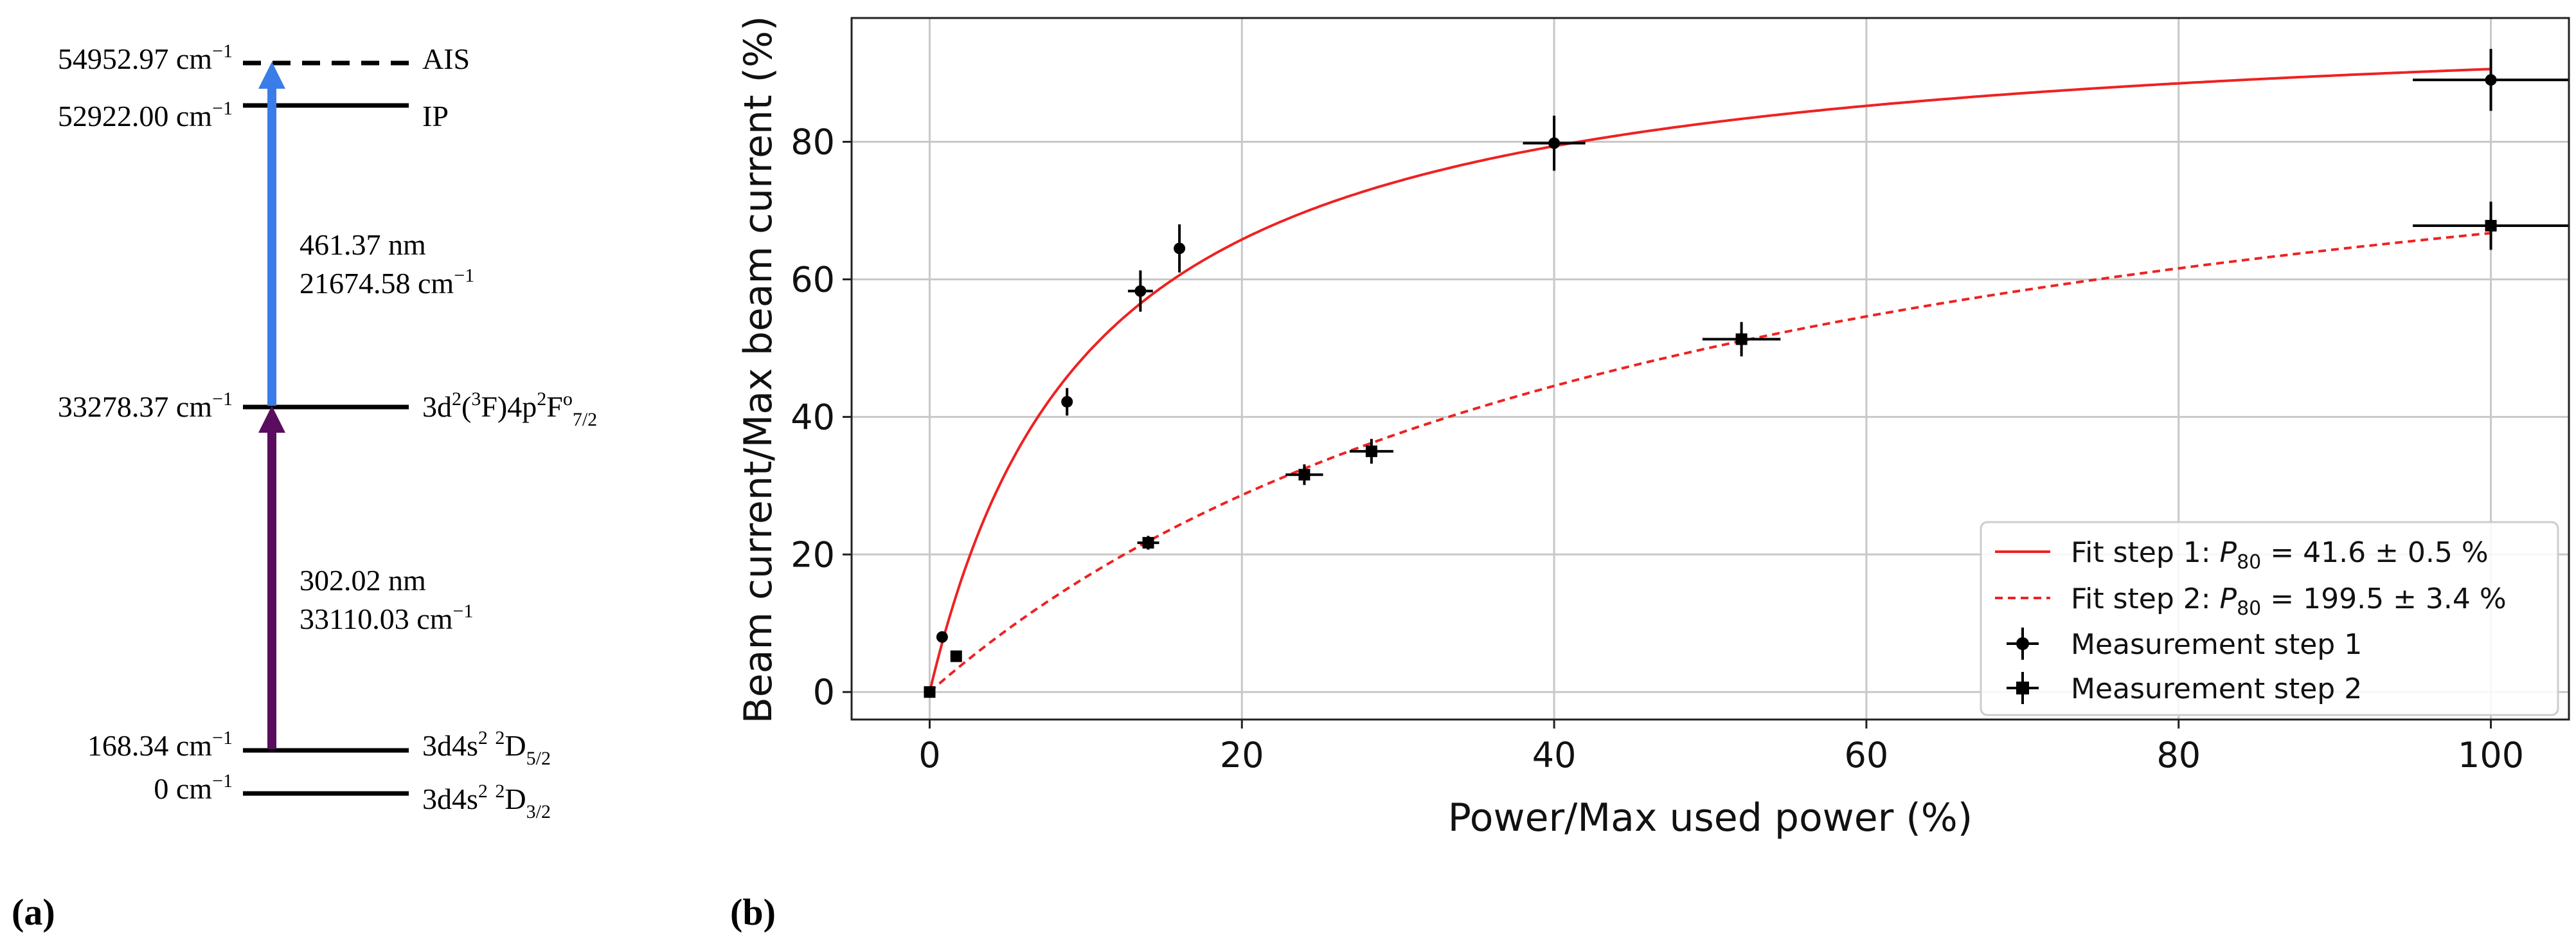 Image resolution: width=2576 pixels, height=951 pixels. What do you see at coordinates (2216, 689) in the screenshot?
I see `legend-label-measurement-2: Measurement step 2` at bounding box center [2216, 689].